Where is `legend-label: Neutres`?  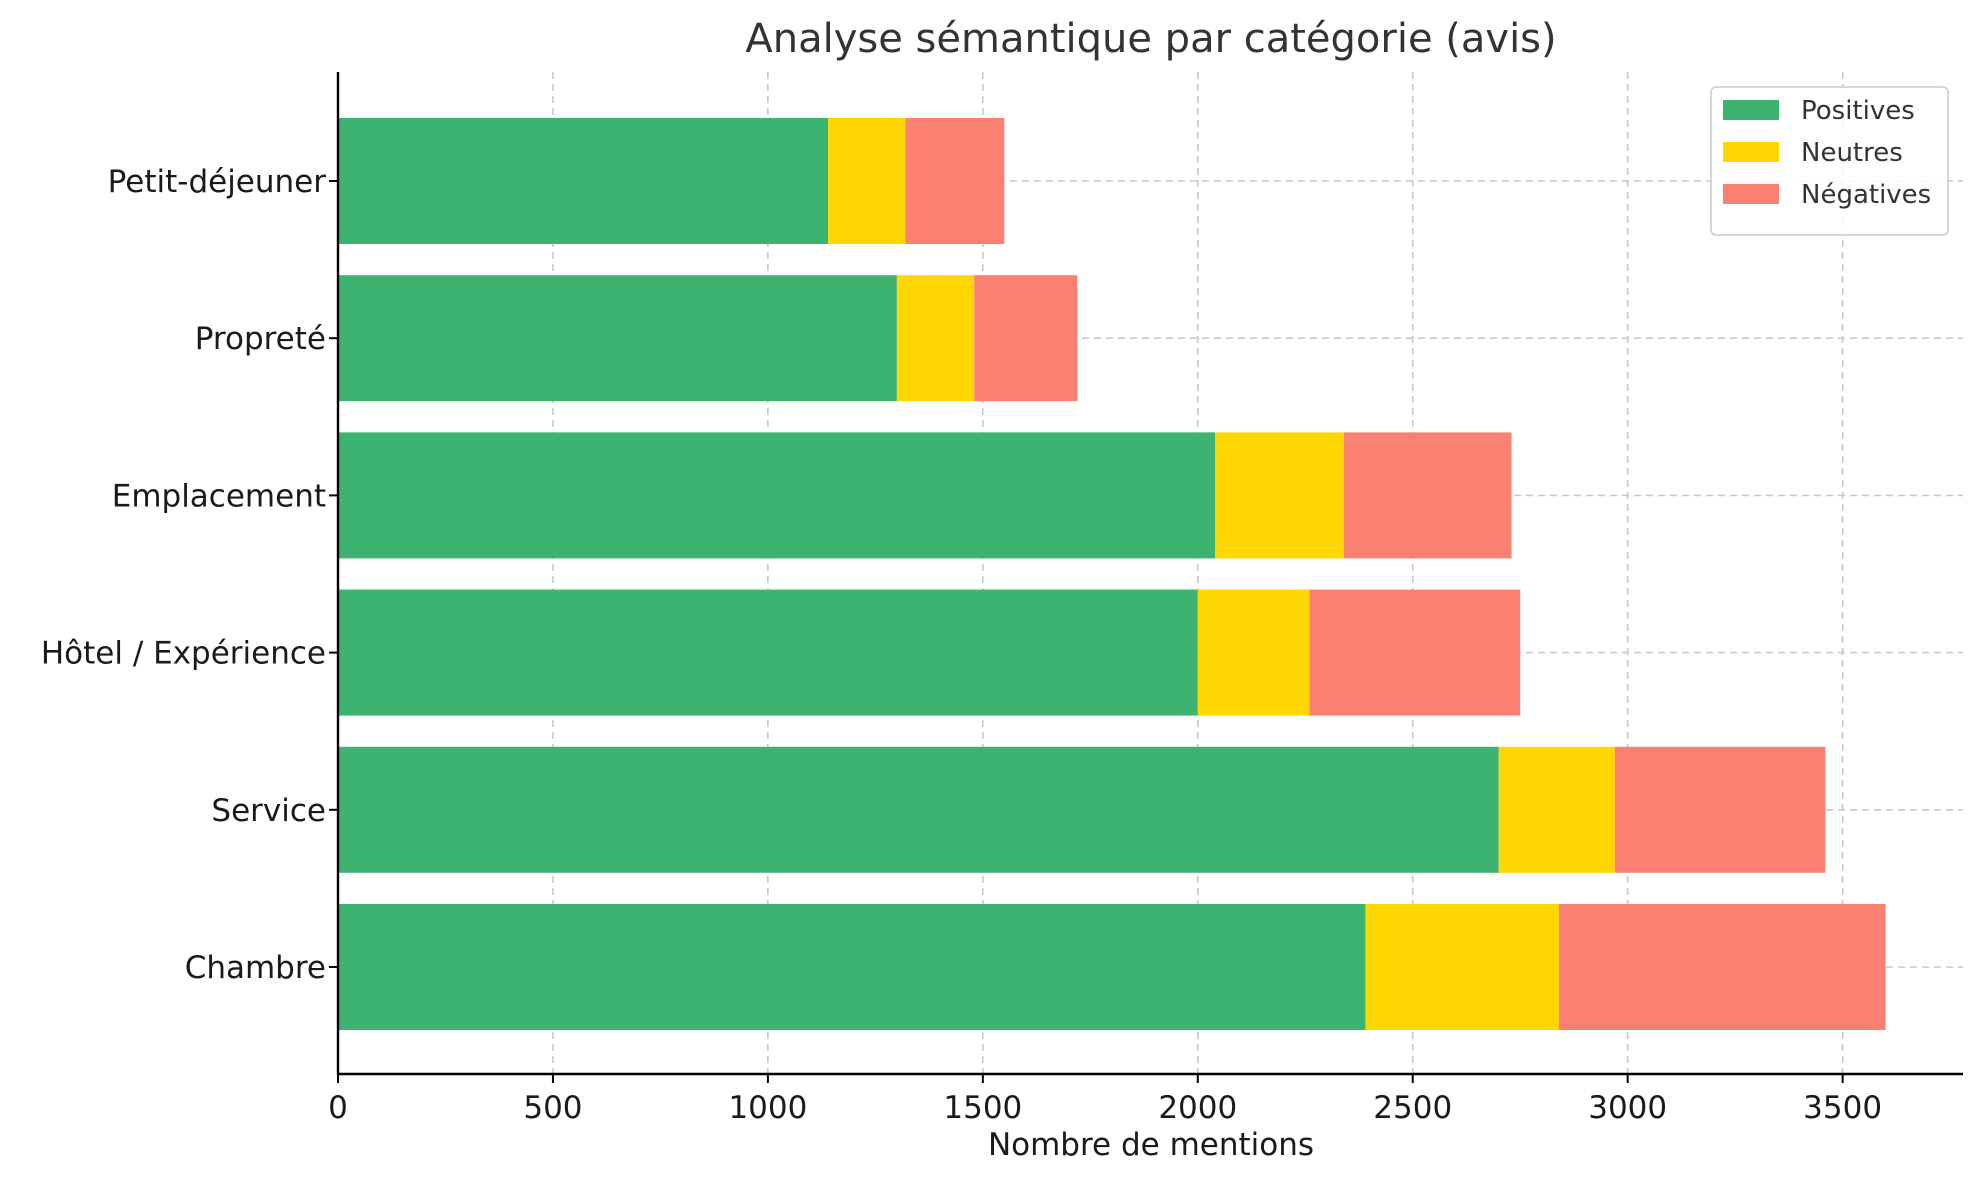
legend-label: Neutres is located at coordinates (1852, 153).